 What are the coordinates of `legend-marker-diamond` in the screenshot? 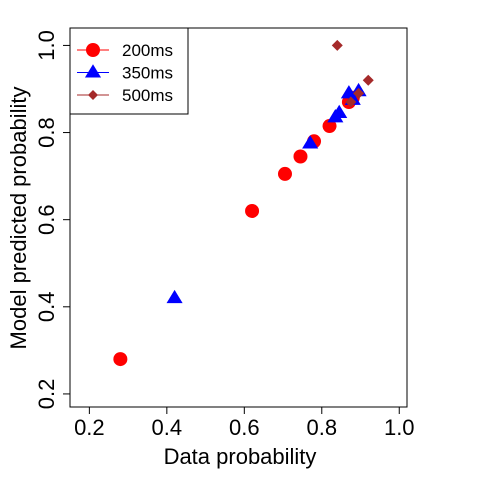 It's located at (93, 95).